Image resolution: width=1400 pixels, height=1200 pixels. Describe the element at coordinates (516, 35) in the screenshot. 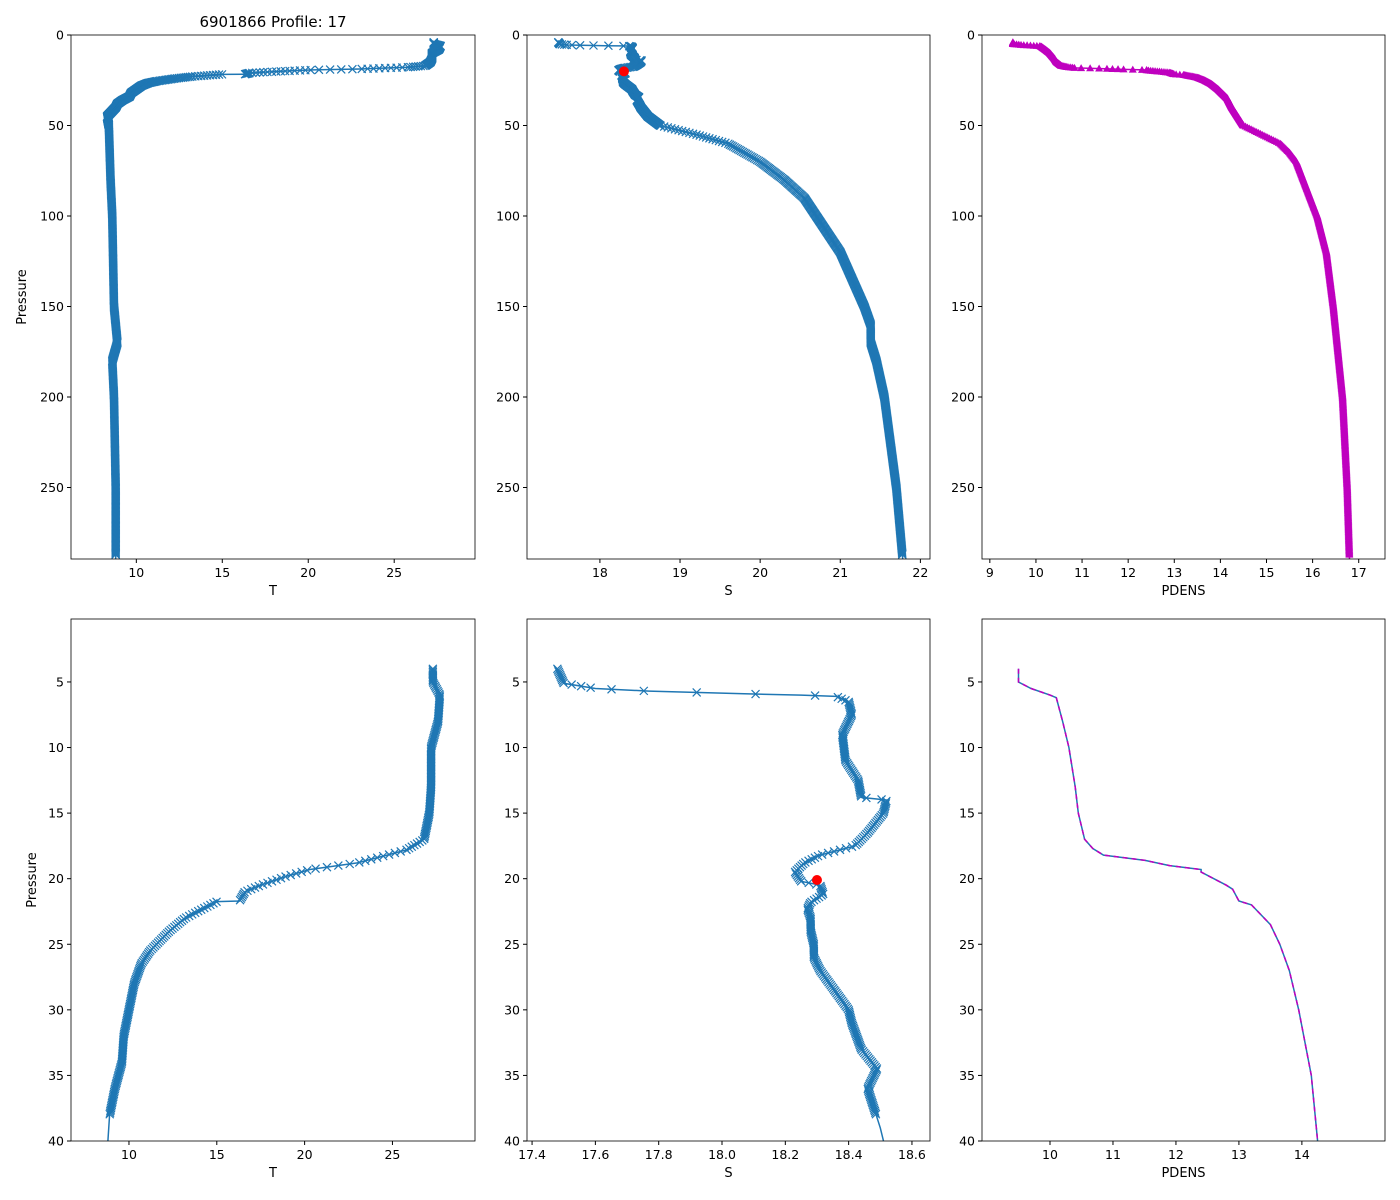

I see `y-tick-label: 0` at that location.